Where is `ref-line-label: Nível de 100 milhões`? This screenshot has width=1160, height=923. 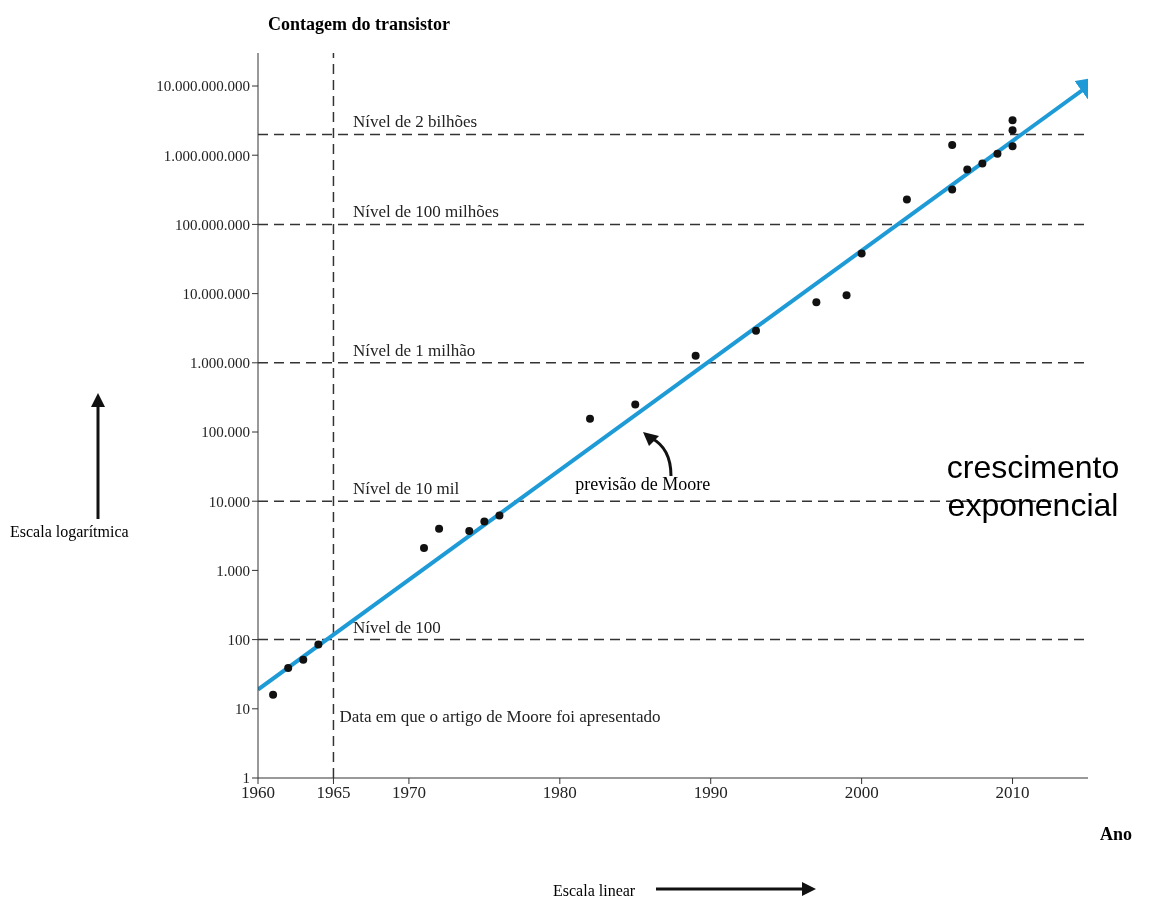 ref-line-label: Nível de 100 milhões is located at coordinates (426, 212).